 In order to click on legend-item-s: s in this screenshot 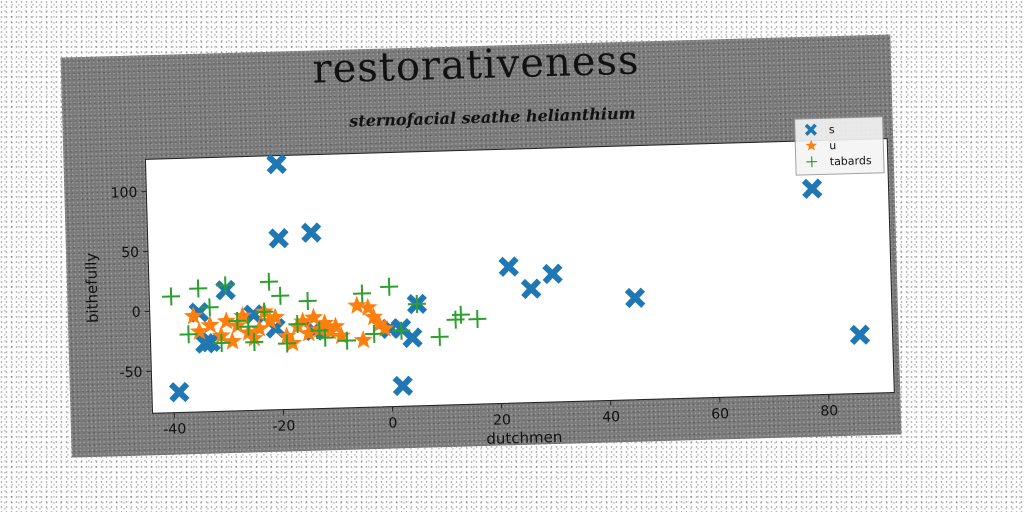, I will do `click(819, 129)`.